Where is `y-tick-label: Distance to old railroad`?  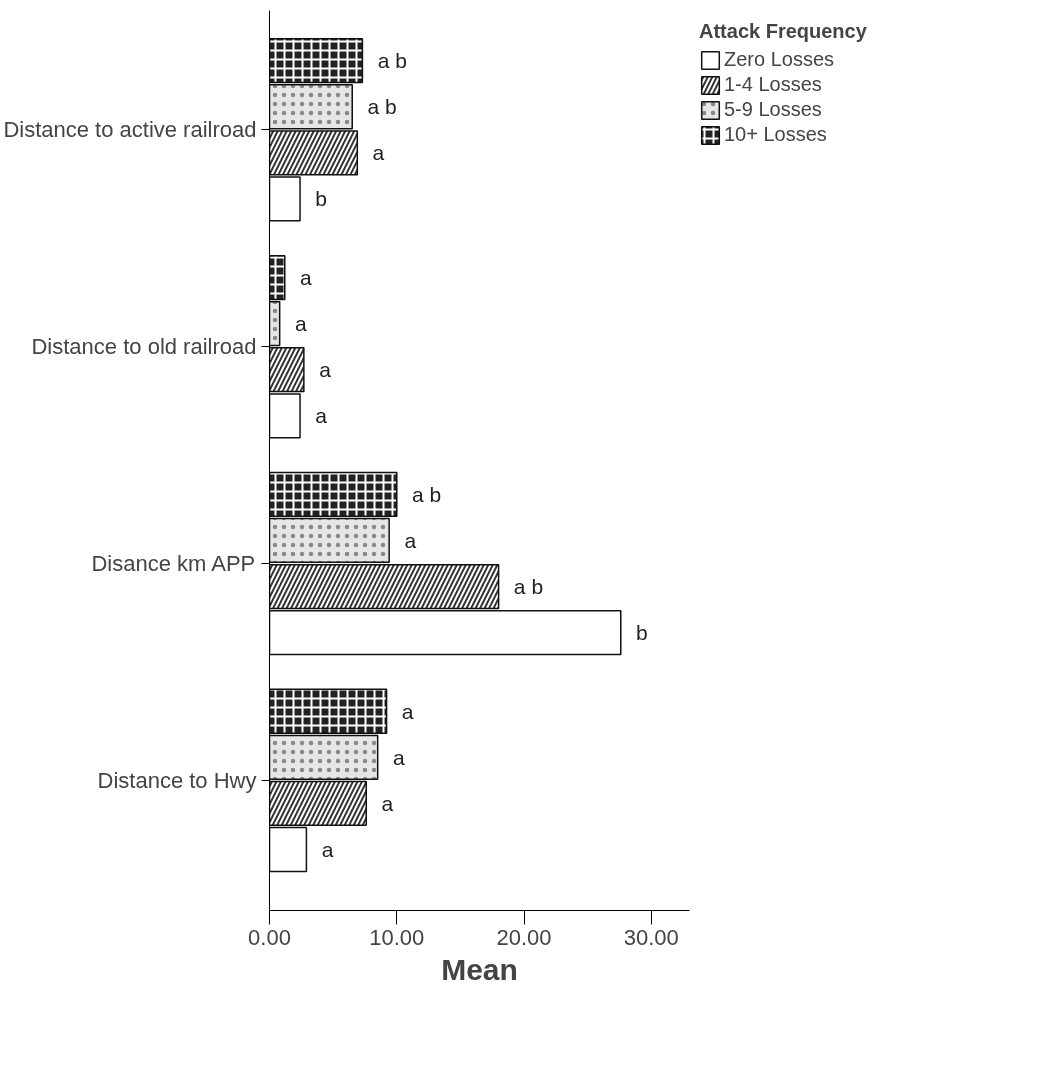
y-tick-label: Distance to old railroad is located at coordinates (144, 347).